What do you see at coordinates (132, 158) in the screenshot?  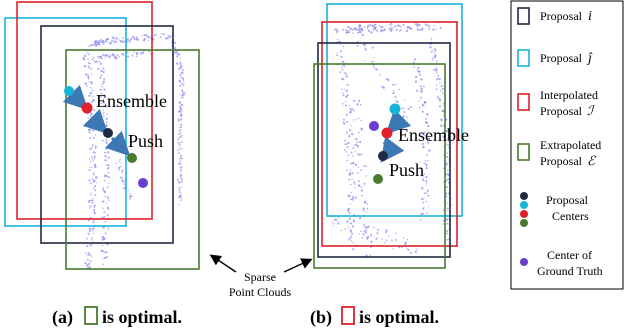 I see `extrapolated-center-a` at bounding box center [132, 158].